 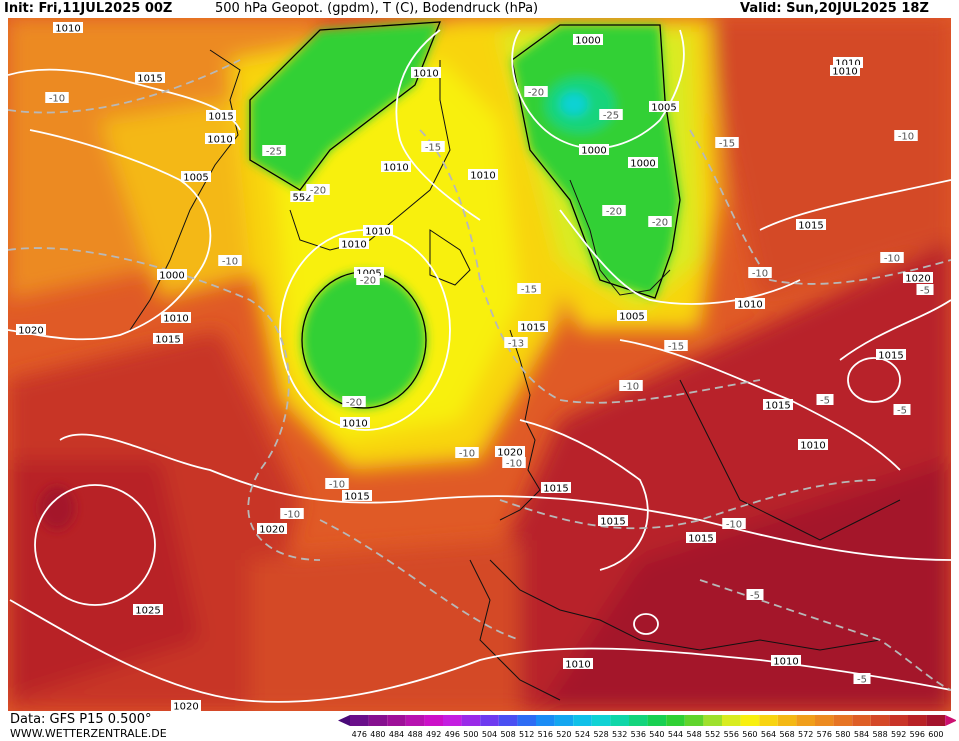 I want to click on isobar-label: 1000, so click(x=594, y=150).